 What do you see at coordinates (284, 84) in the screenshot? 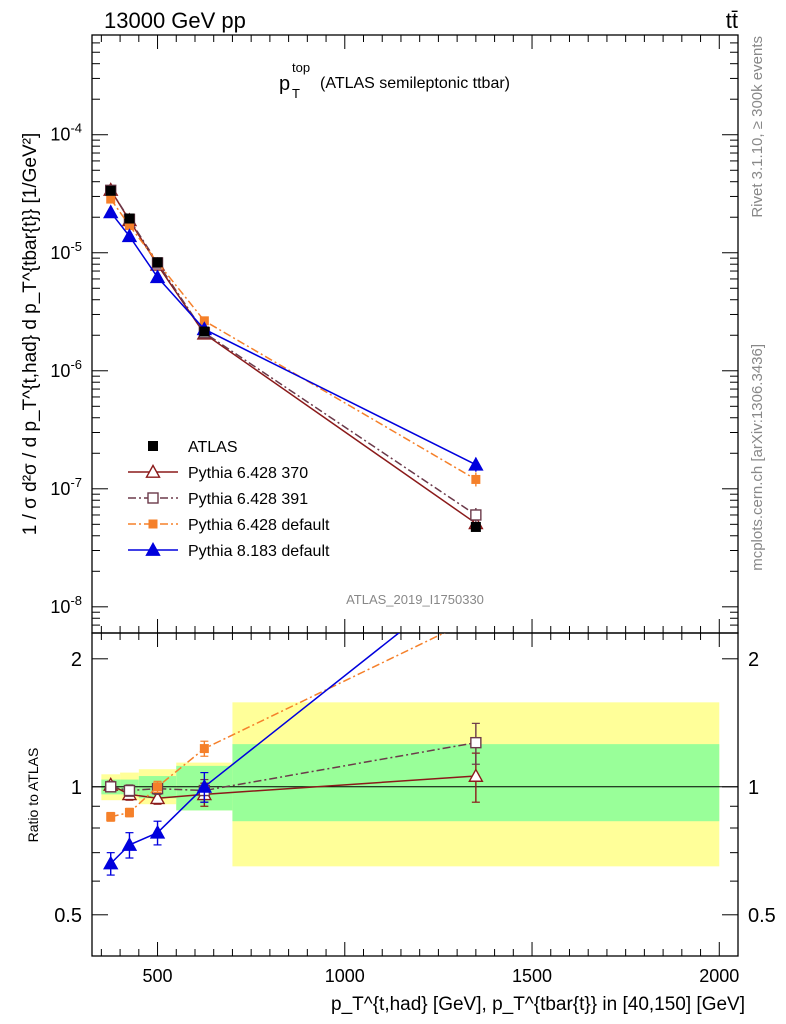
I see `chart-title-p: p` at bounding box center [284, 84].